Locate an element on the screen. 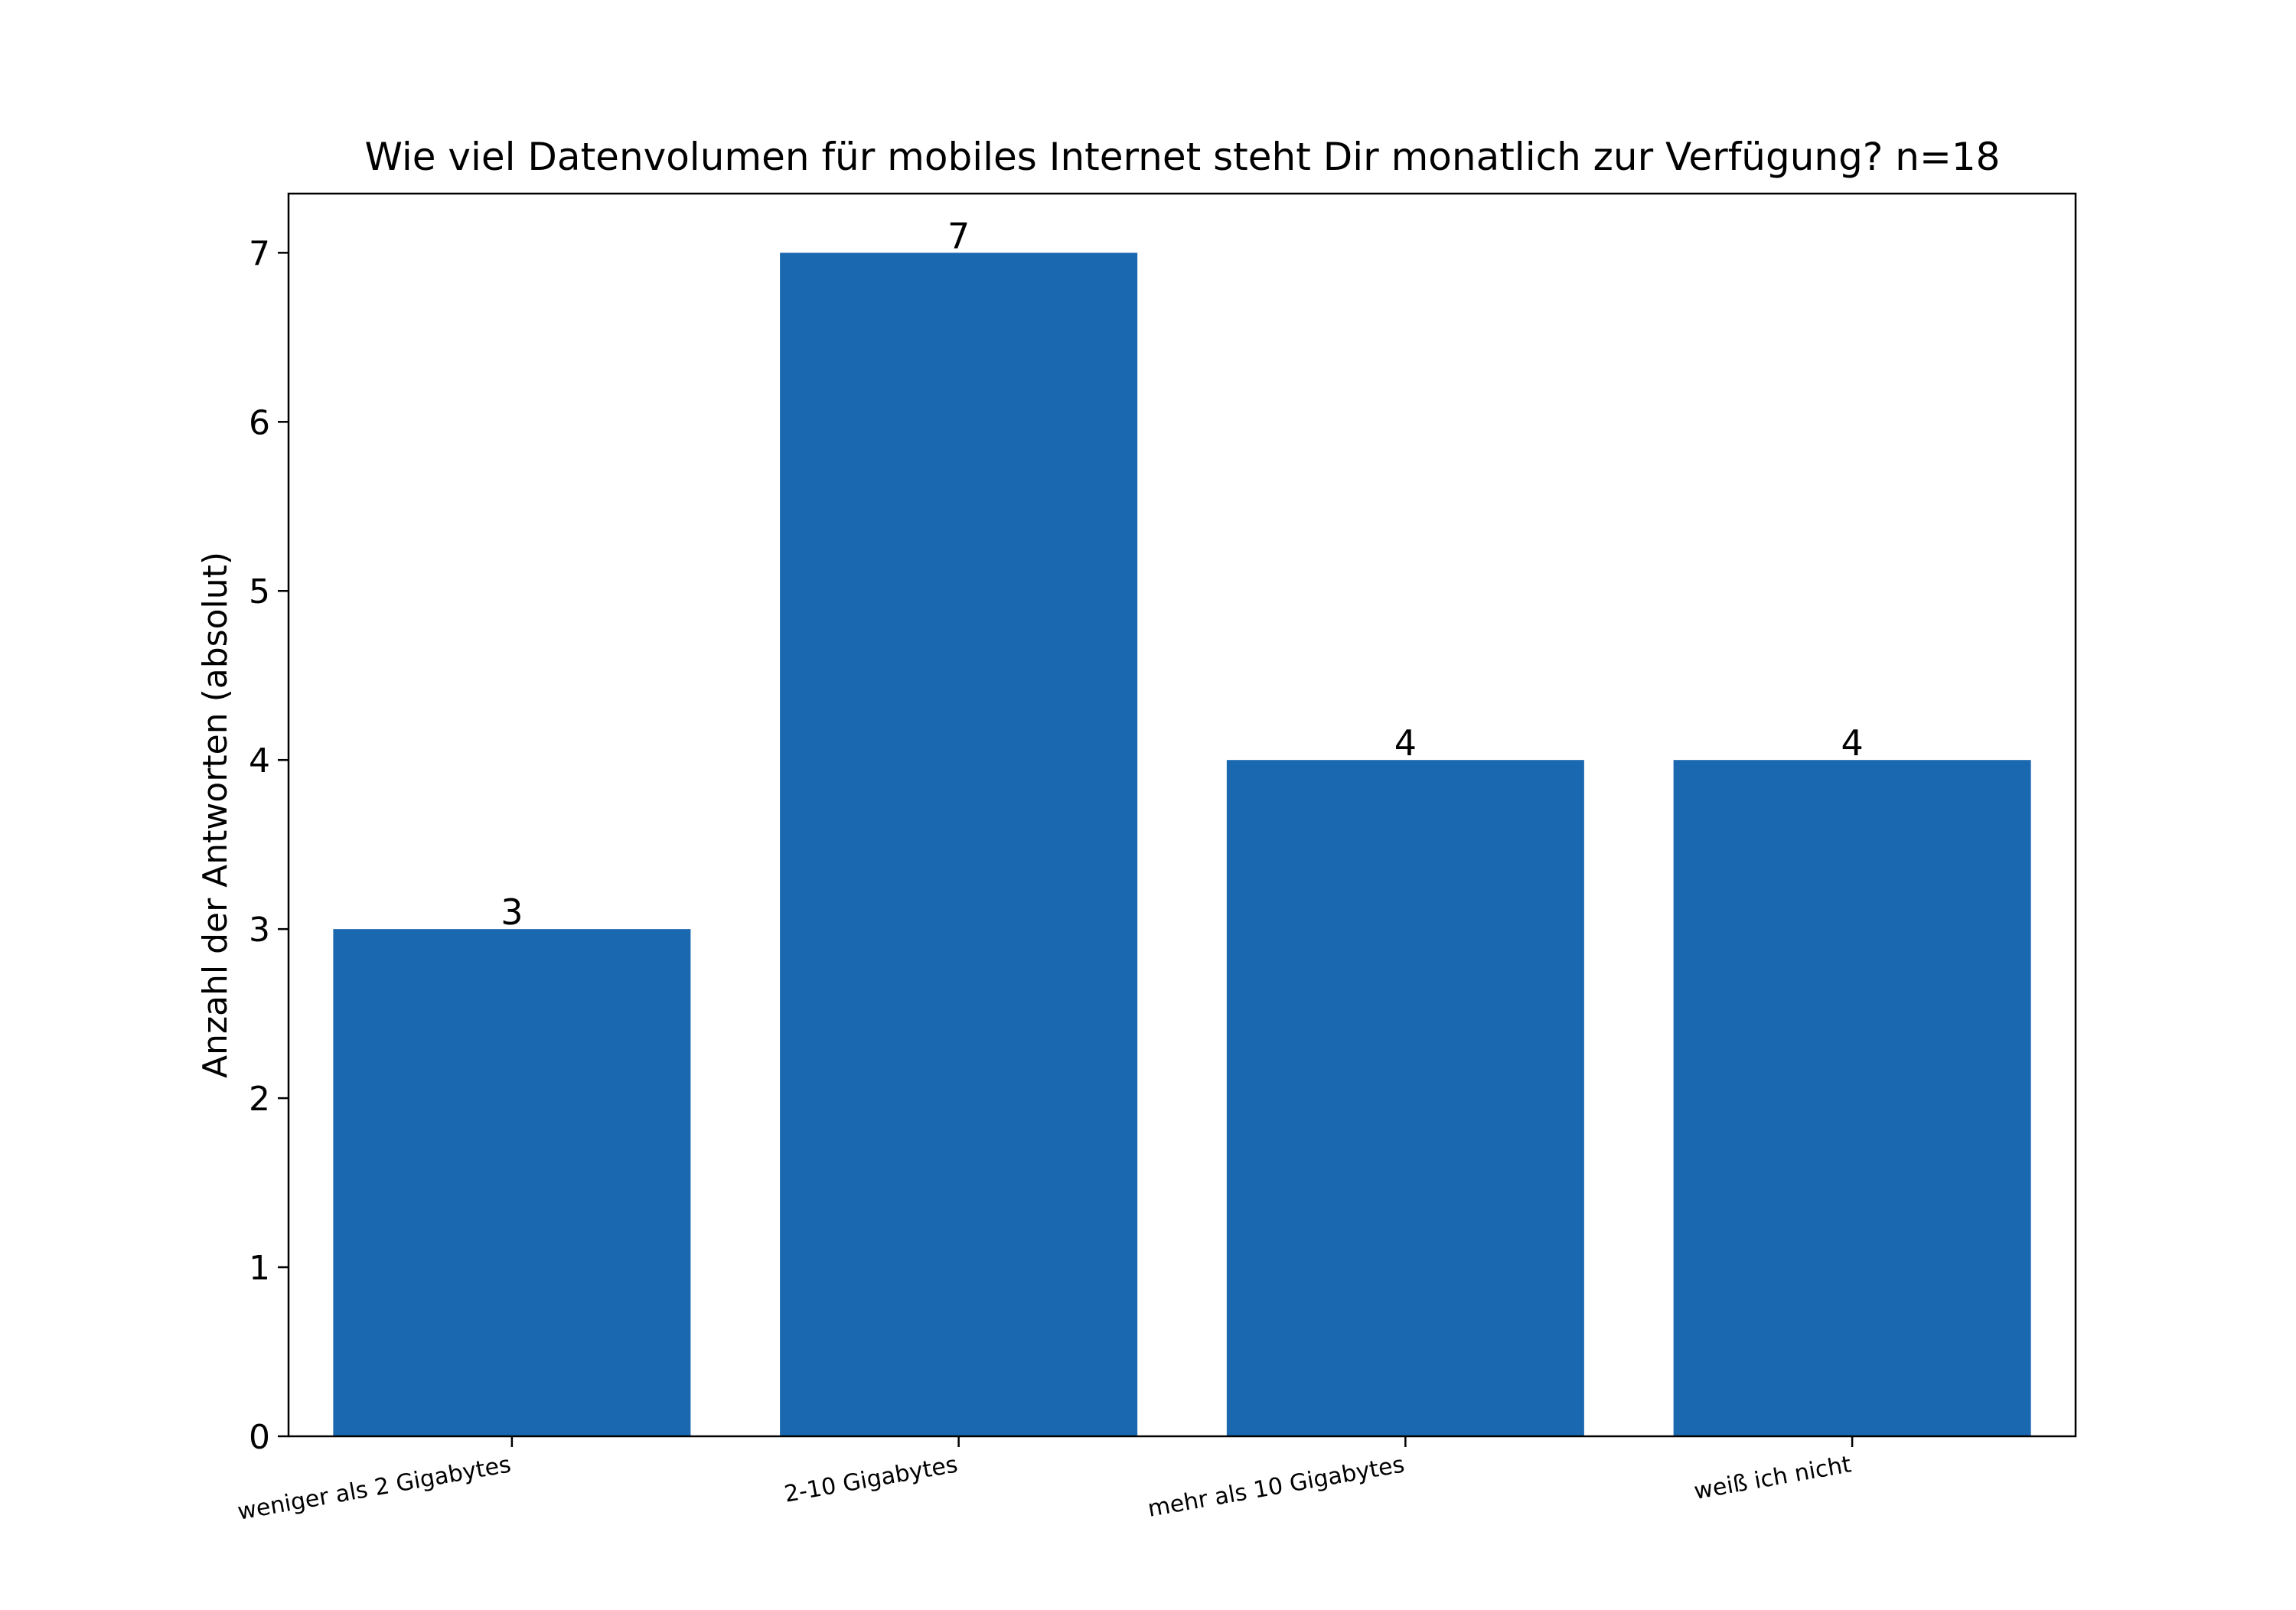  y-tick-label: 1 is located at coordinates (259, 1268).